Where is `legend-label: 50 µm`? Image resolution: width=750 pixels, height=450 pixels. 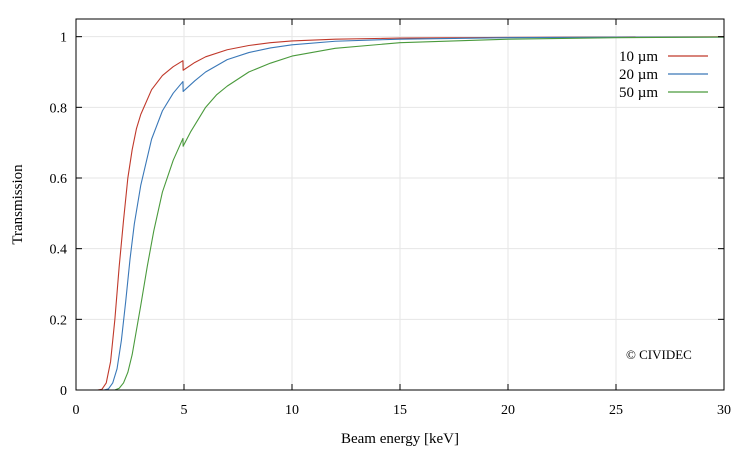
legend-label: 50 µm is located at coordinates (638, 93).